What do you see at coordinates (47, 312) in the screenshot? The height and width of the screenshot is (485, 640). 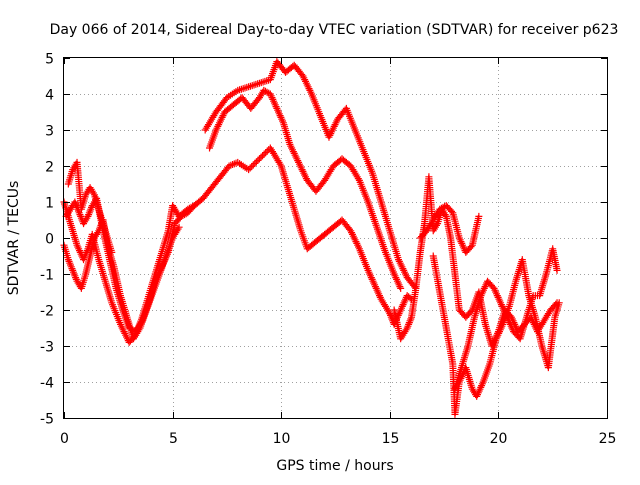 I see `y-tick-label: -2` at bounding box center [47, 312].